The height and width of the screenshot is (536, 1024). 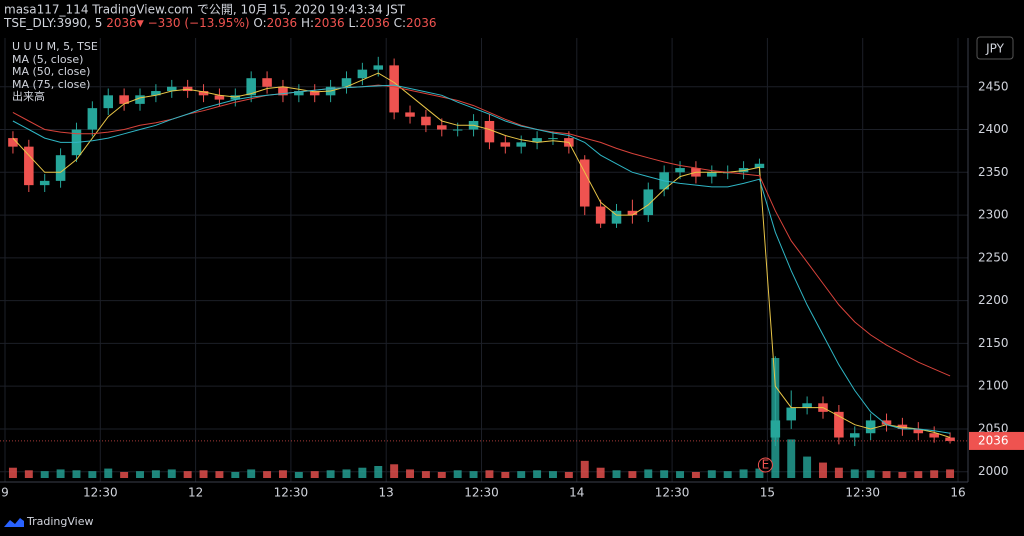 What do you see at coordinates (51, 84) in the screenshot?
I see `legend-entry: MA (75, close)` at bounding box center [51, 84].